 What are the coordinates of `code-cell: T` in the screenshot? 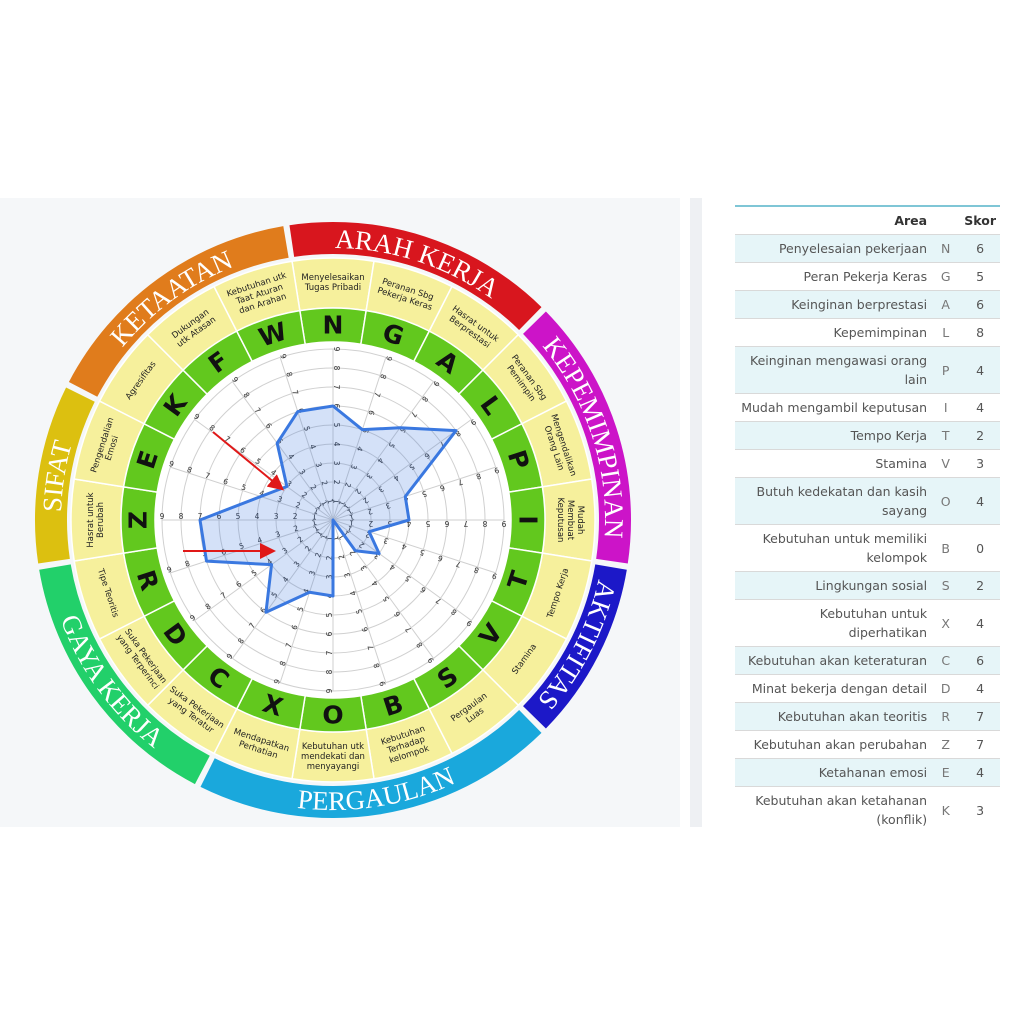 It's located at (946, 435).